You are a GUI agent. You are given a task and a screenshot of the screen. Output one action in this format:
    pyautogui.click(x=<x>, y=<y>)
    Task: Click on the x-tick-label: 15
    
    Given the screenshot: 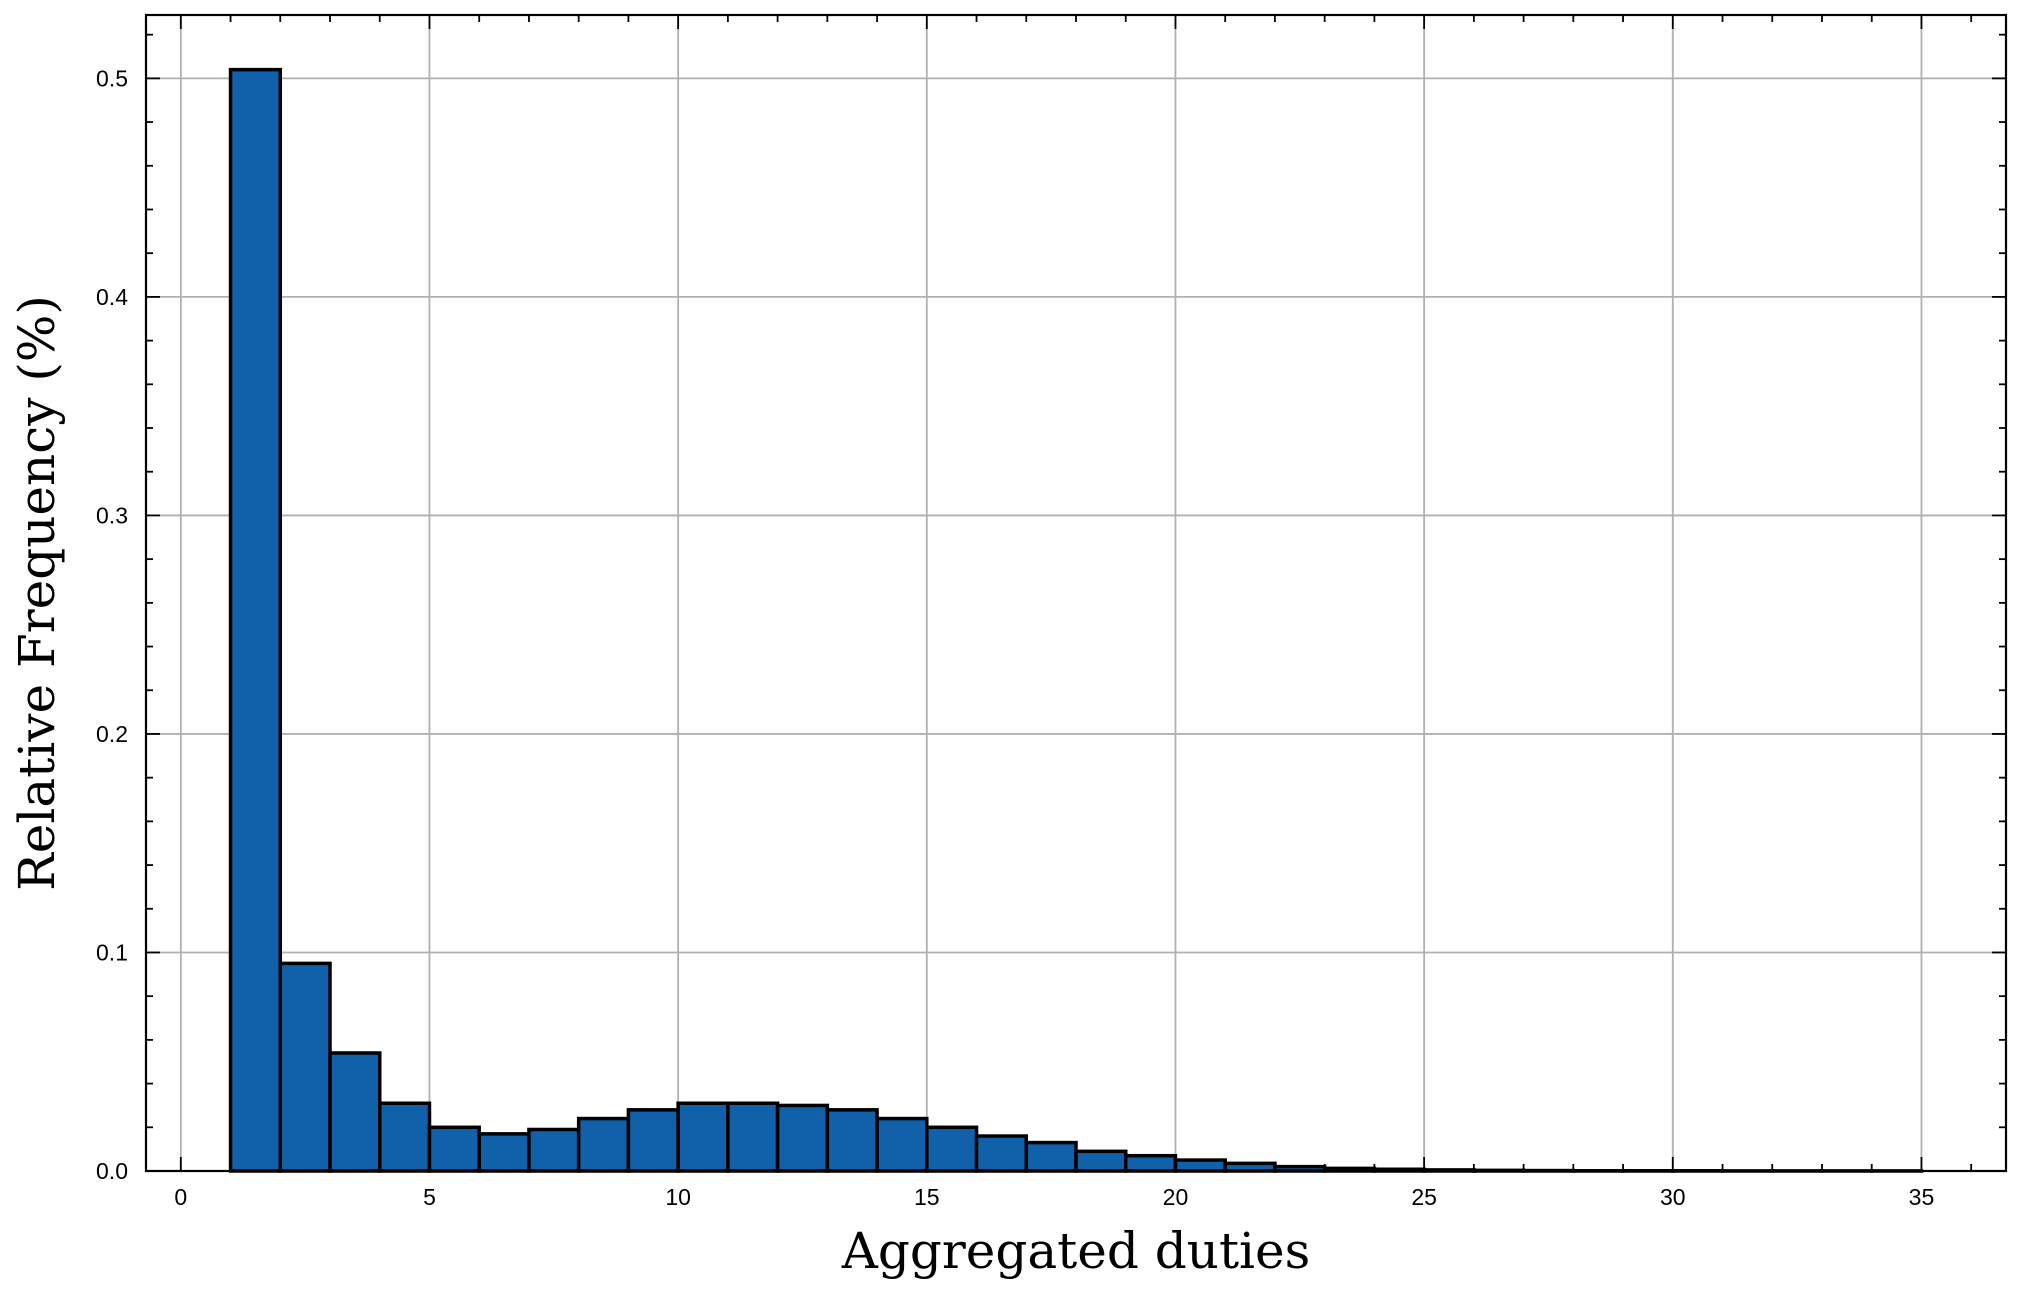 What is the action you would take?
    pyautogui.click(x=927, y=1197)
    